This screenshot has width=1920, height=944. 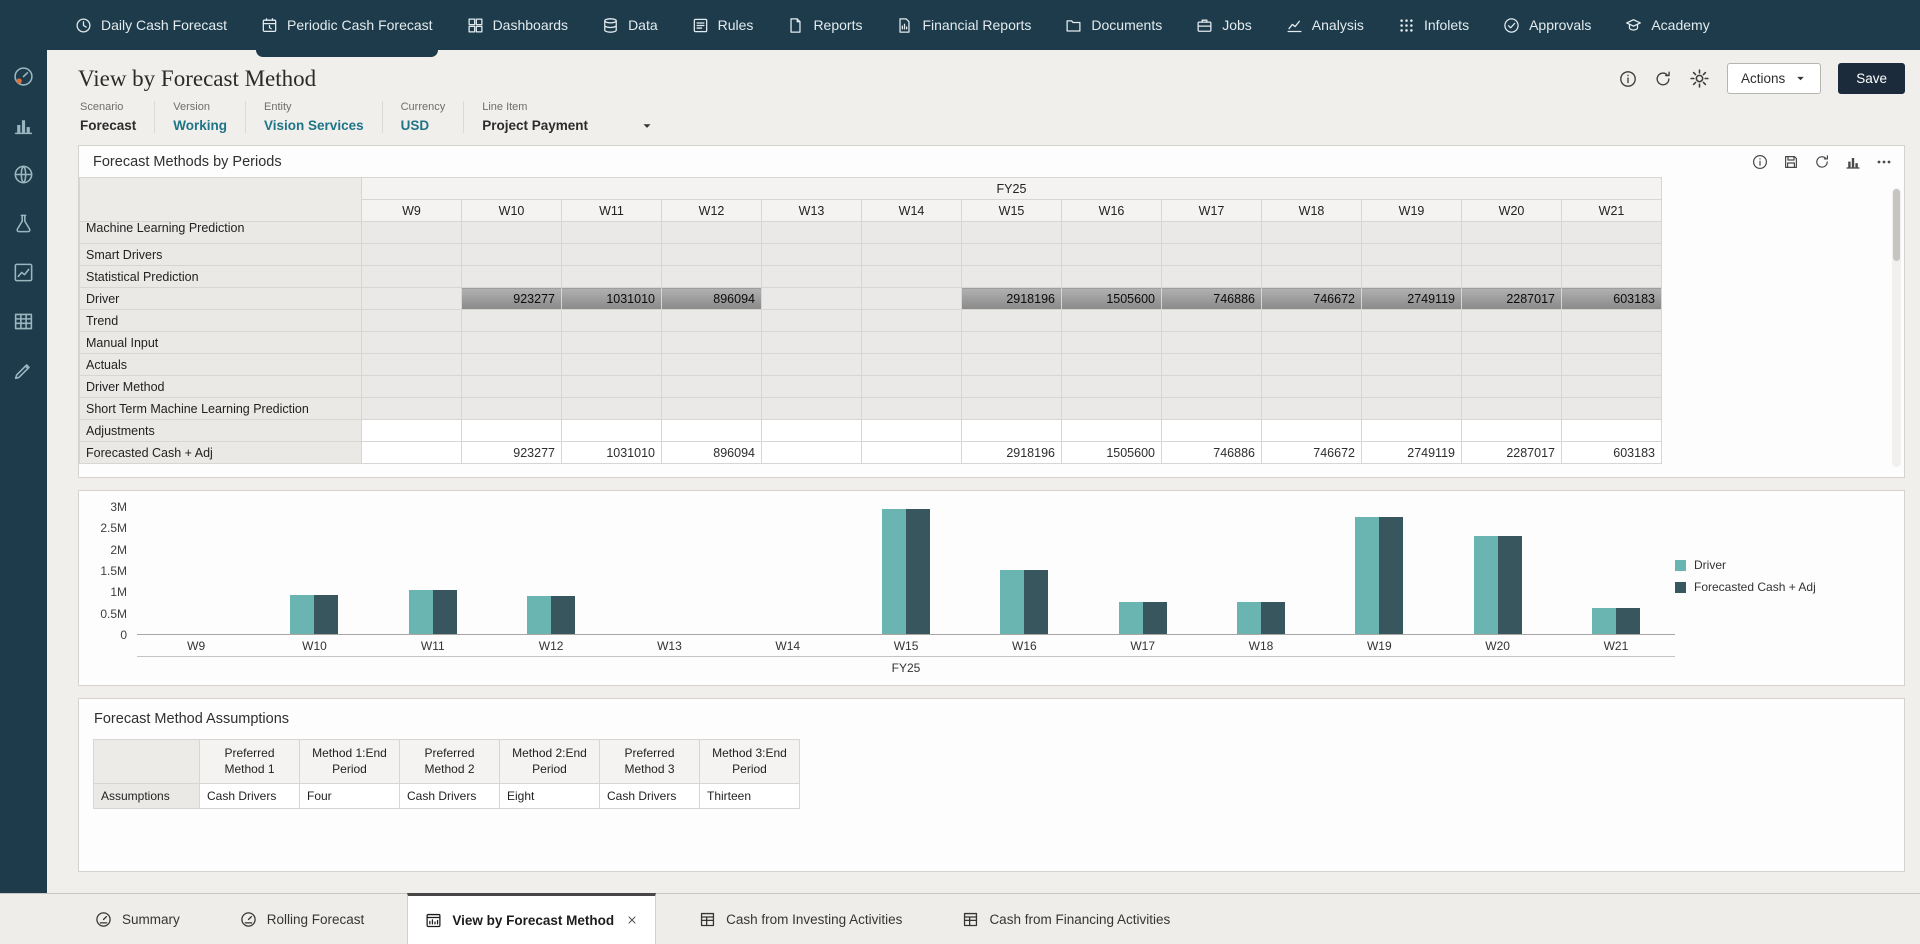 I want to click on grid-cell-short-term-machine-learning-prediction-w13, so click(x=811, y=408).